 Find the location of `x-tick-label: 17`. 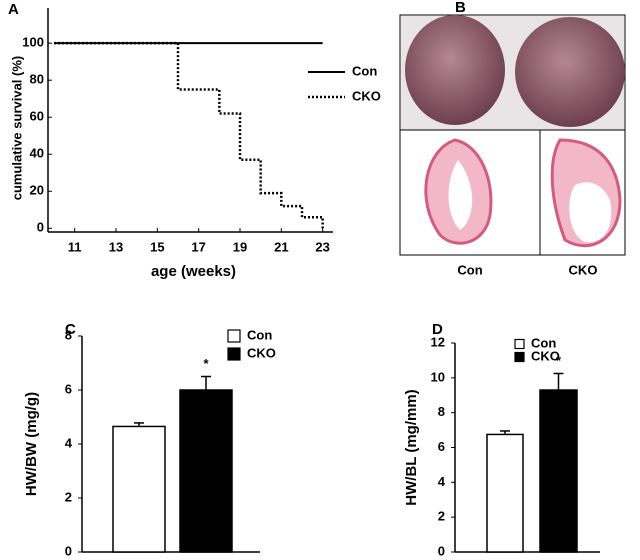

x-tick-label: 17 is located at coordinates (198, 246).